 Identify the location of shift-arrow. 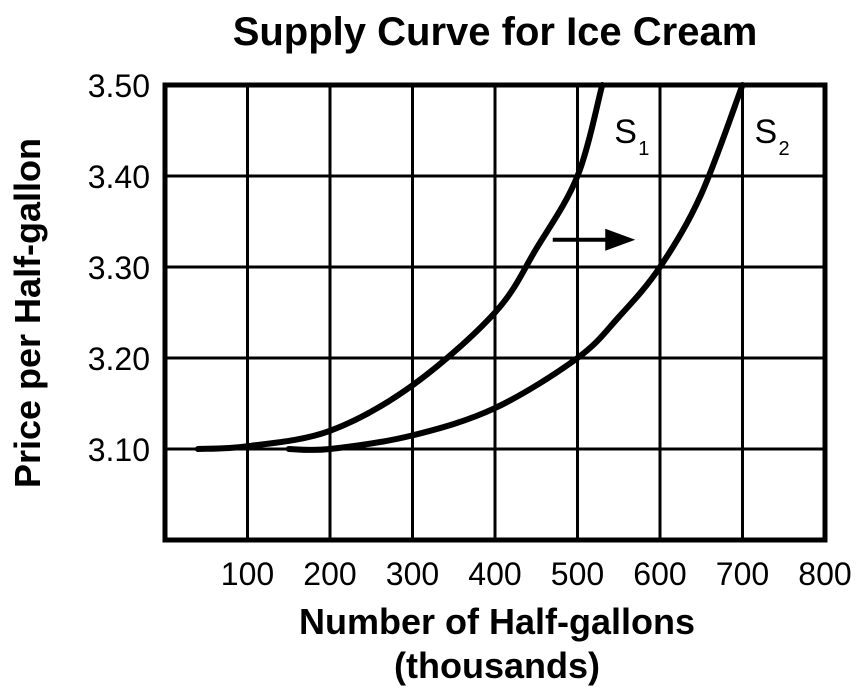
(594, 239).